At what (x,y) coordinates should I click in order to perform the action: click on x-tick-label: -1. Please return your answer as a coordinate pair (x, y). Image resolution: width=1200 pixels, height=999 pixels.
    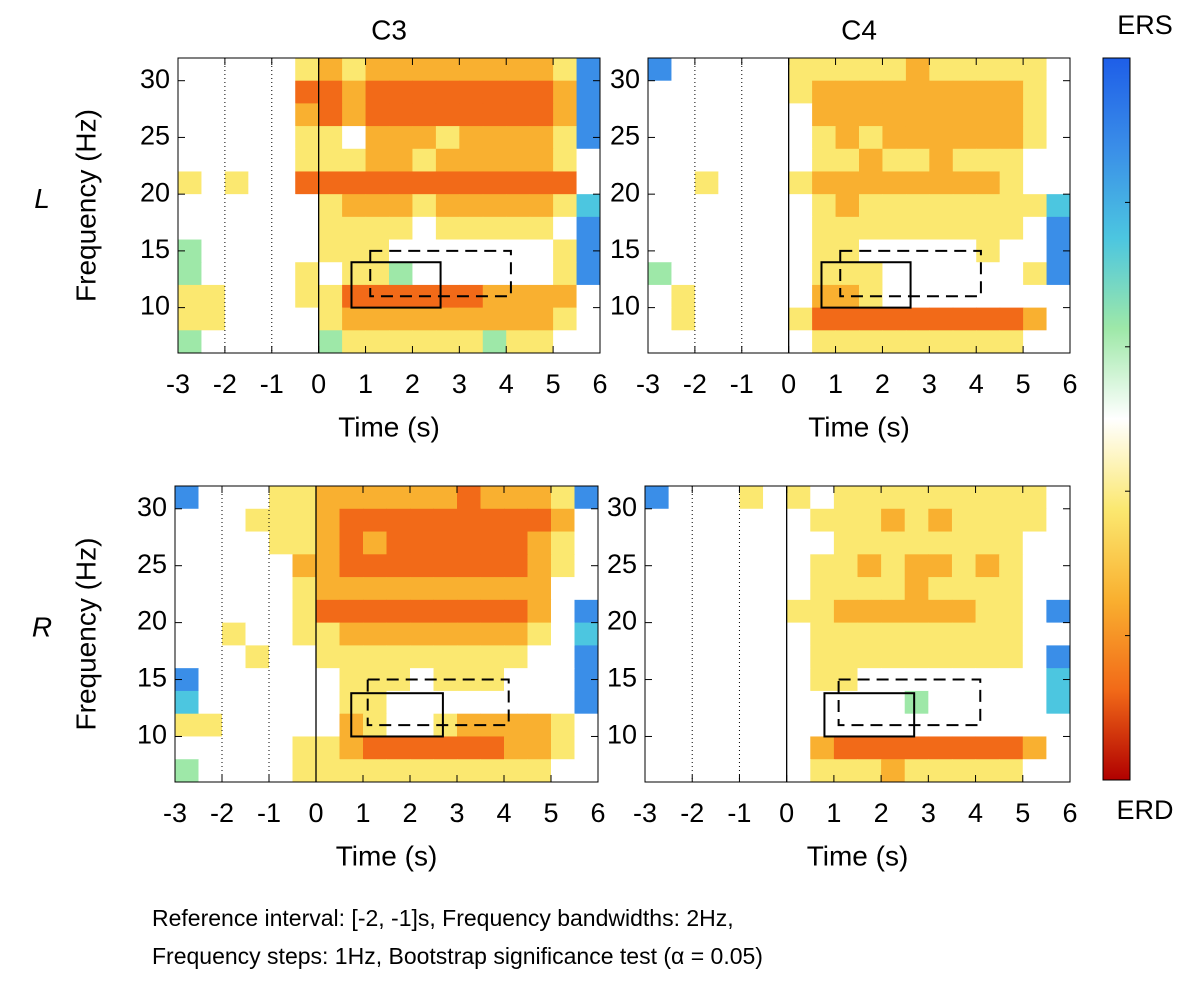
    Looking at the image, I should click on (742, 384).